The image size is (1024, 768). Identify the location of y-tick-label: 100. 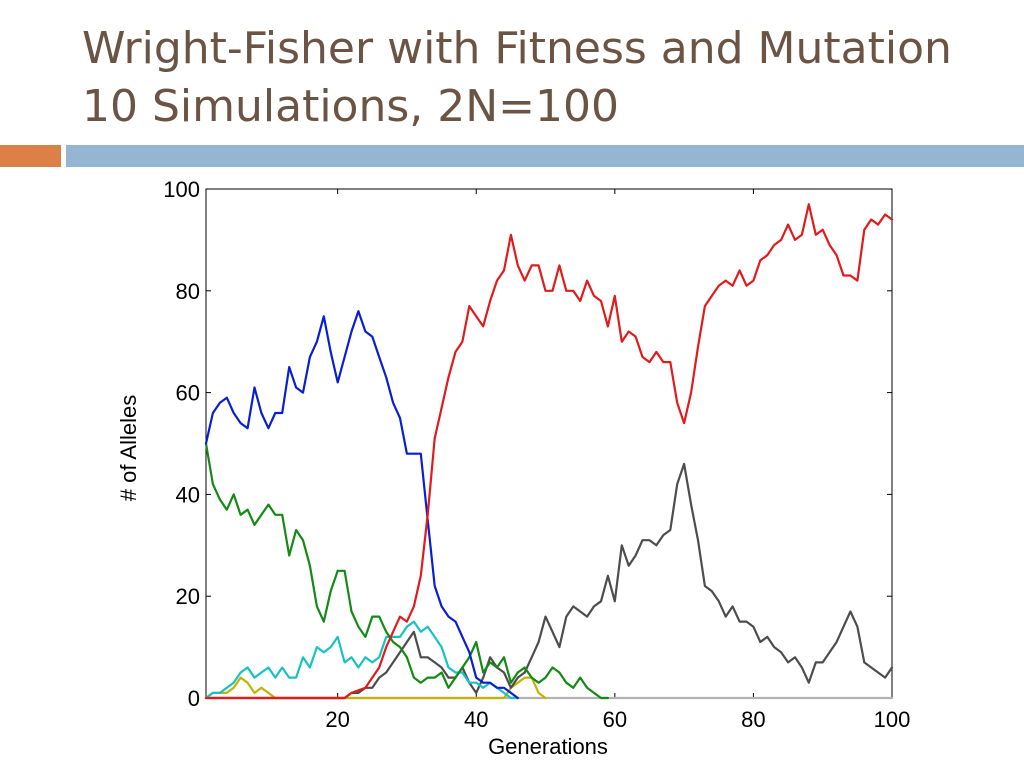
(181, 189).